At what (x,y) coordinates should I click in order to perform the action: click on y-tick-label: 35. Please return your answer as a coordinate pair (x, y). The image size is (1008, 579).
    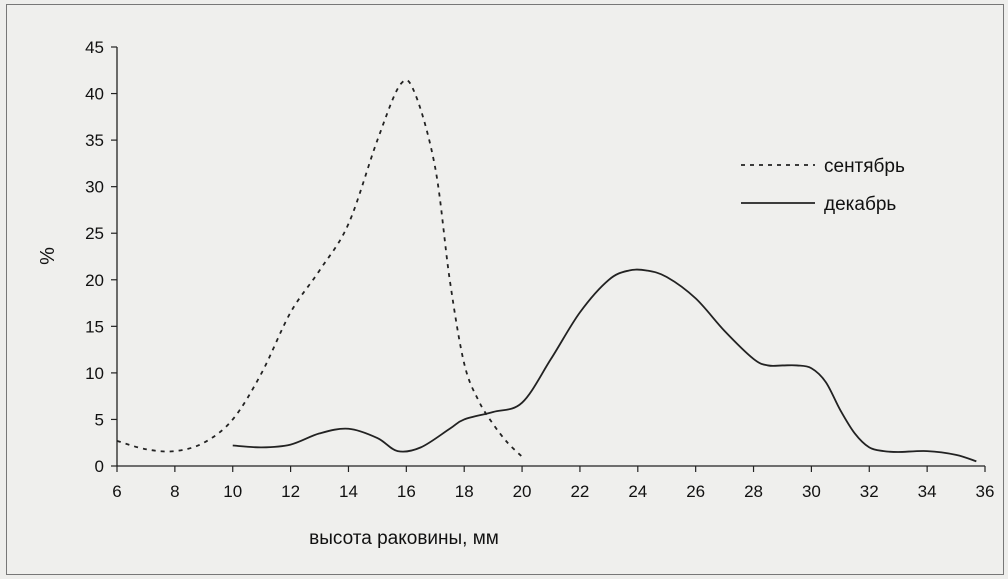
    Looking at the image, I should click on (94, 140).